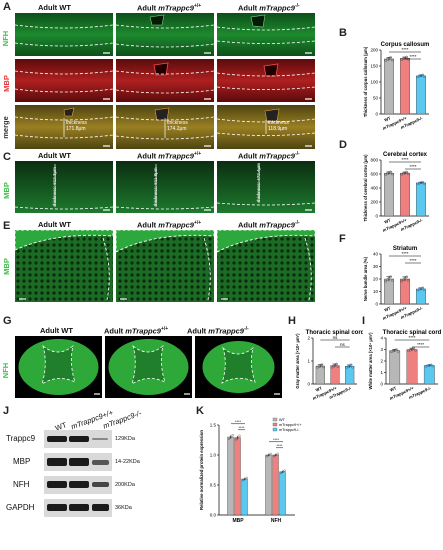  What do you see at coordinates (6, 411) in the screenshot?
I see `panel-letter-j: J` at bounding box center [6, 411].